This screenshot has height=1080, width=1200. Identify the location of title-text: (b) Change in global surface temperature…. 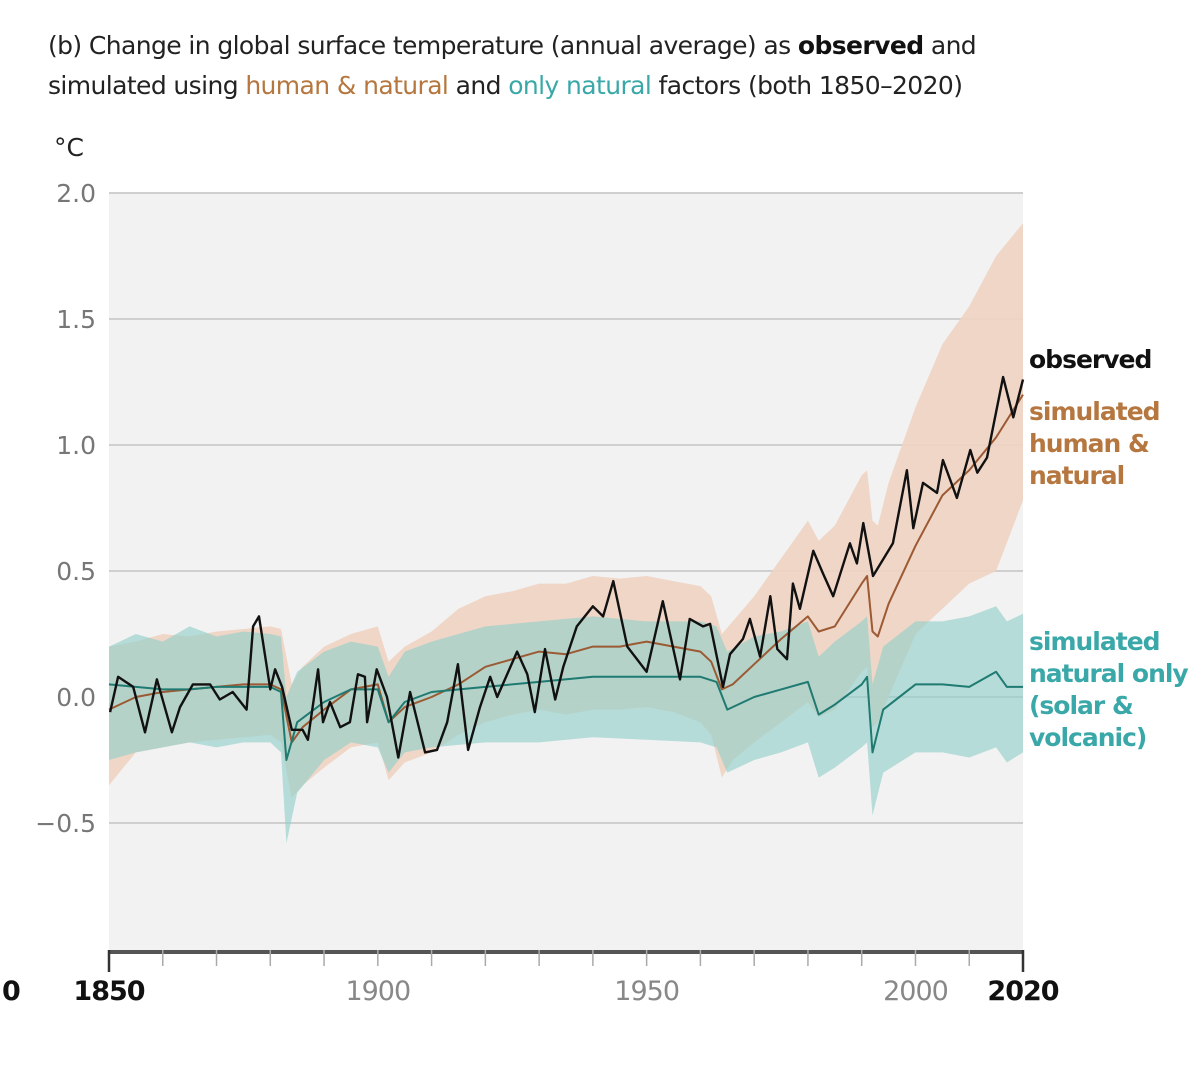
(423, 45).